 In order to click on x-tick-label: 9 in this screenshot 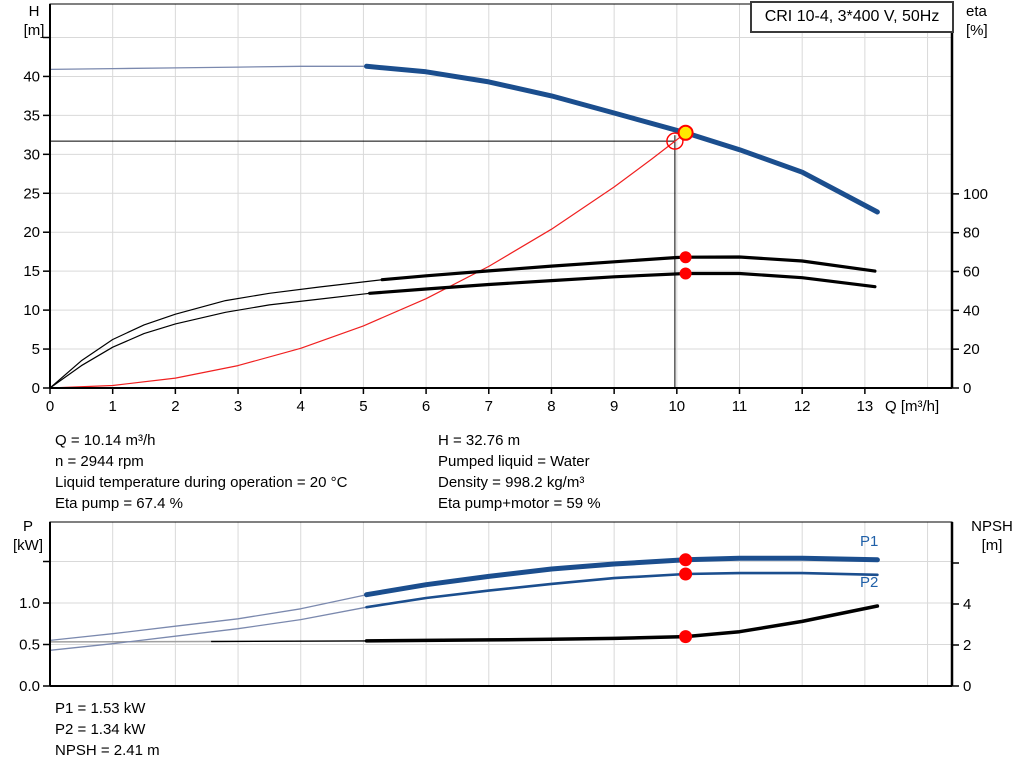, I will do `click(614, 406)`.